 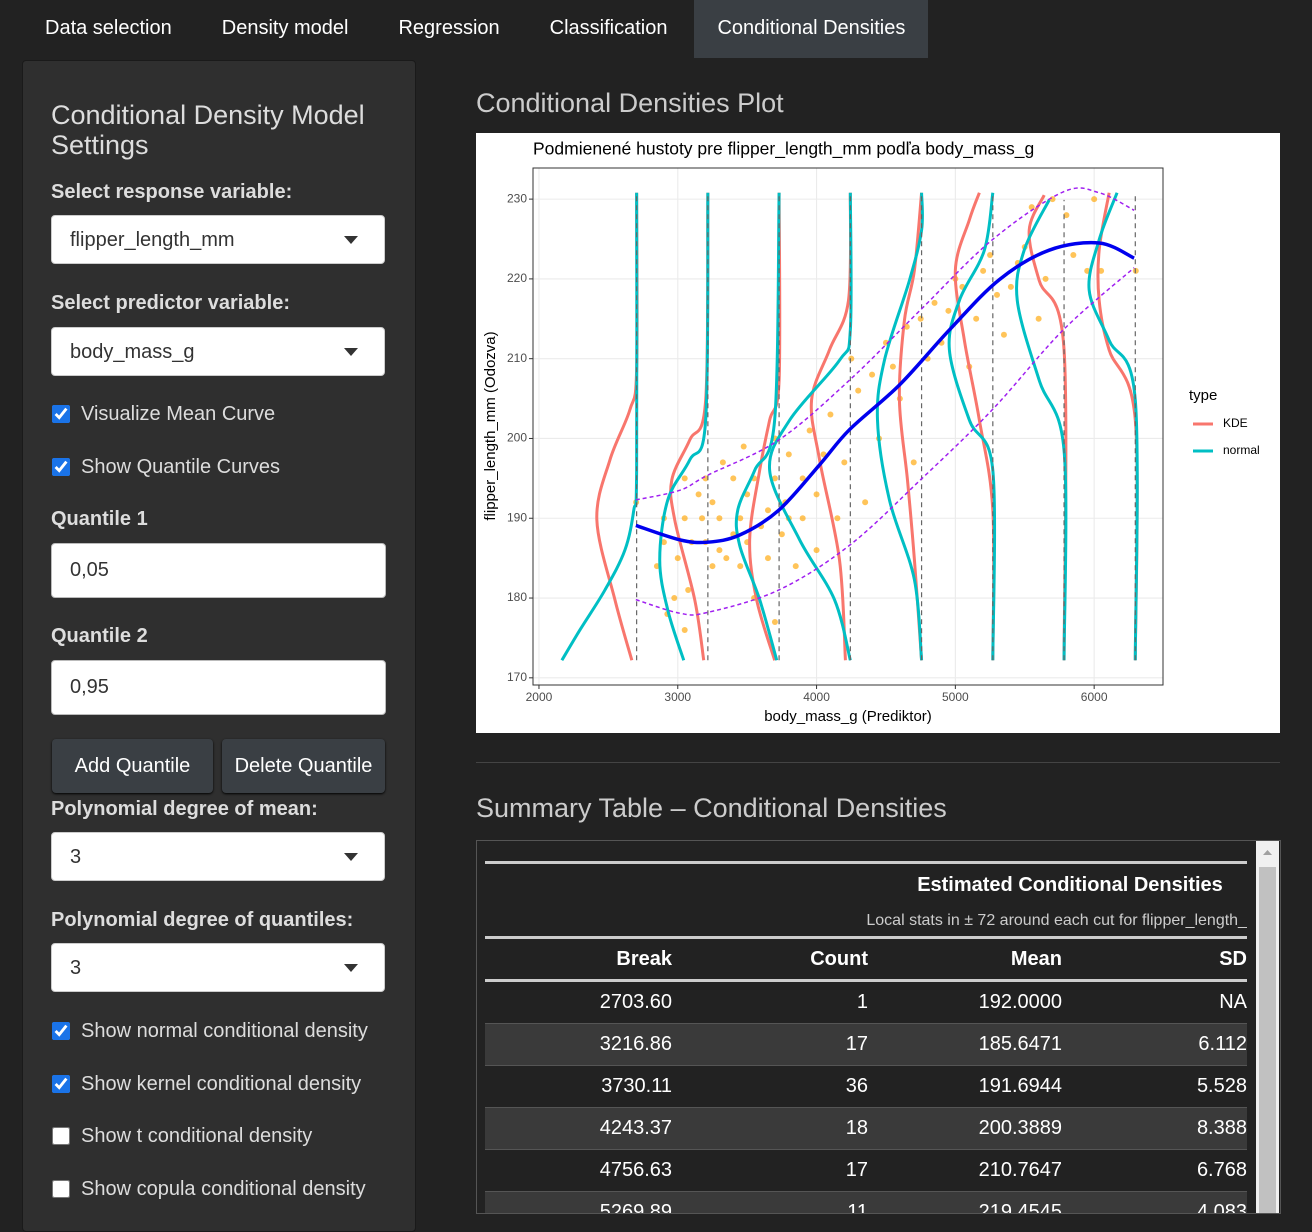 I want to click on scroll-up-arrow, so click(x=1267, y=852).